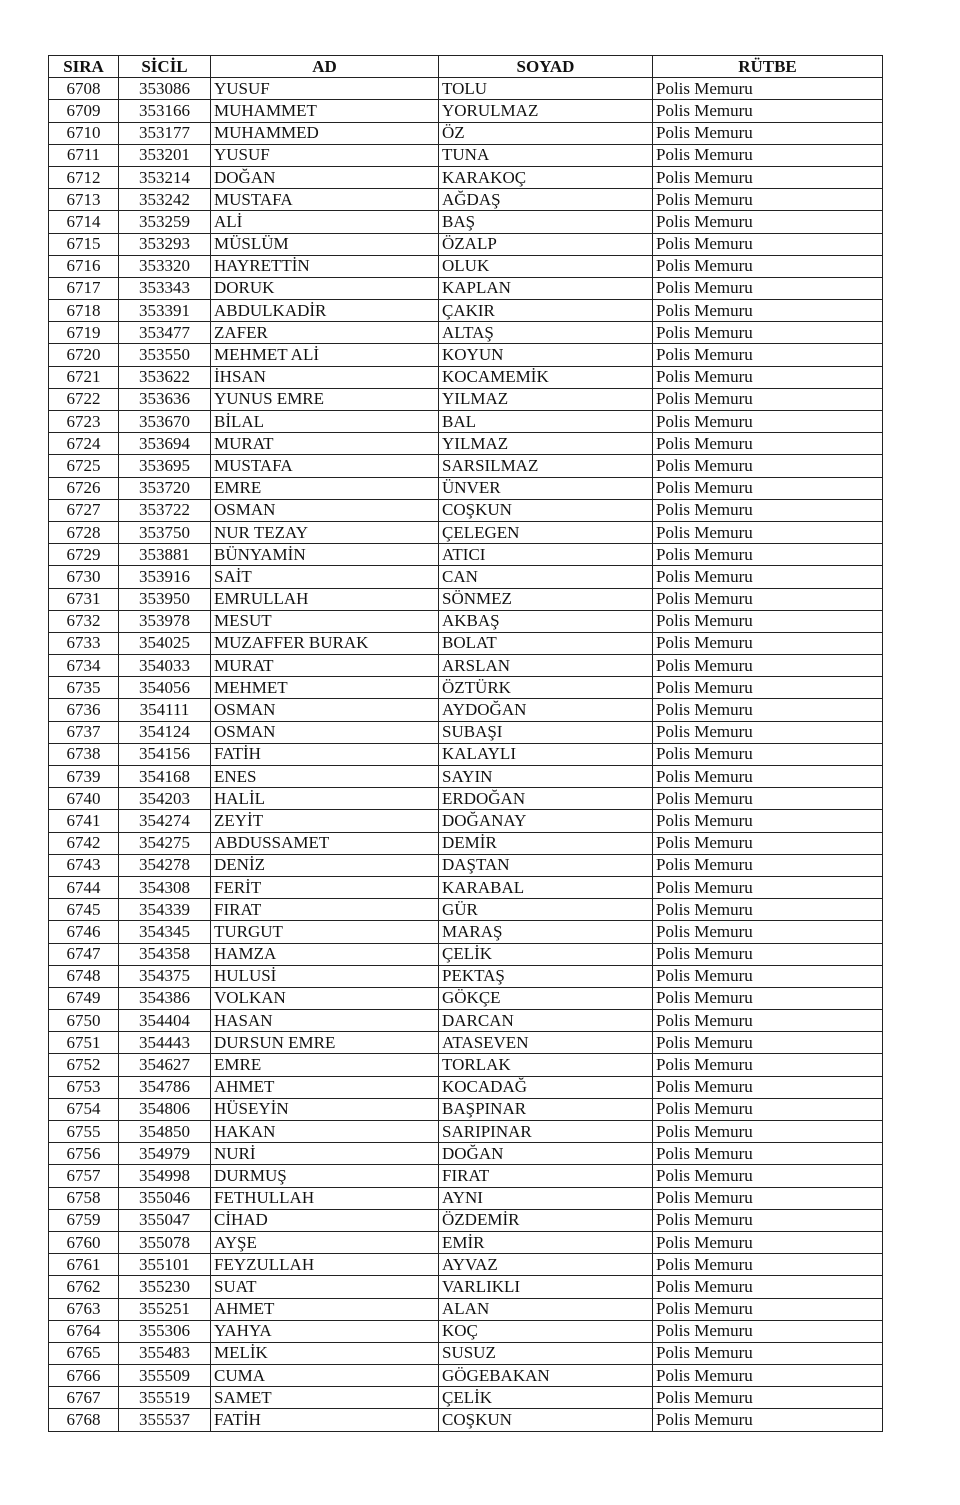  I want to click on cell-soyad: ÖZALP, so click(545, 244).